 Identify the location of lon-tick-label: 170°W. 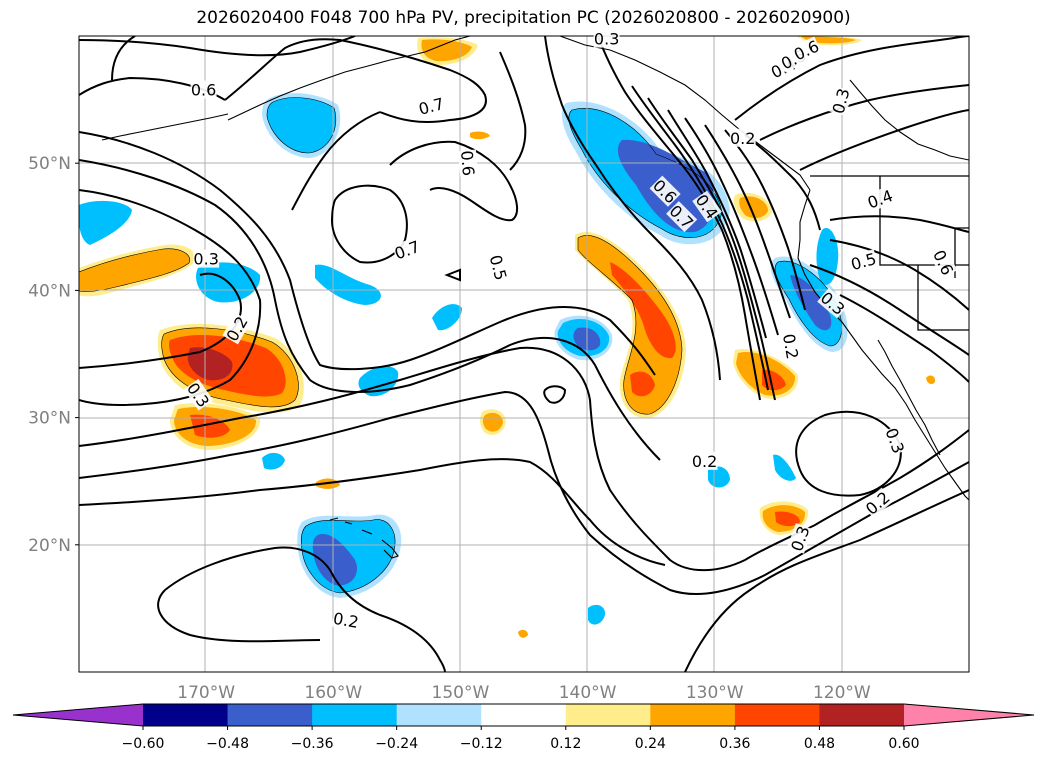
(206, 693).